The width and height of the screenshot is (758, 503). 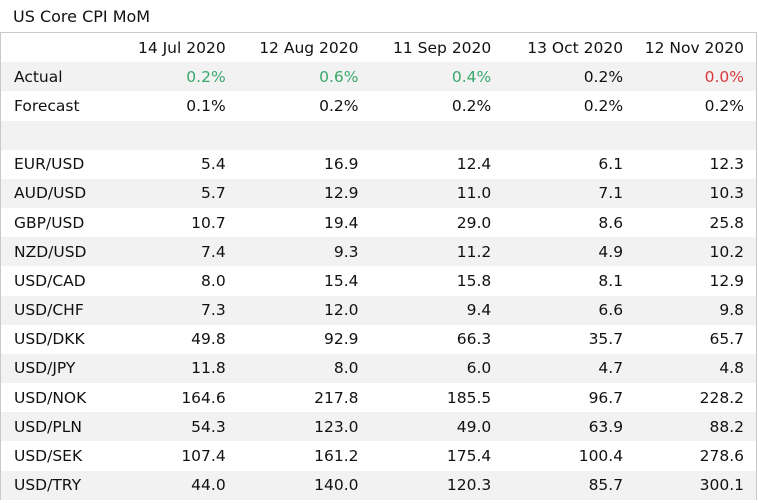 What do you see at coordinates (52, 310) in the screenshot?
I see `pair-label: USD/CHF` at bounding box center [52, 310].